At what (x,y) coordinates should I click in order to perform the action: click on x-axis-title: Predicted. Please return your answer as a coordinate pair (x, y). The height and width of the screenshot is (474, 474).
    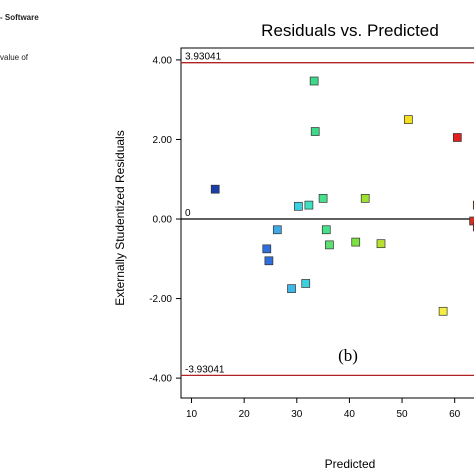
    Looking at the image, I should click on (350, 464).